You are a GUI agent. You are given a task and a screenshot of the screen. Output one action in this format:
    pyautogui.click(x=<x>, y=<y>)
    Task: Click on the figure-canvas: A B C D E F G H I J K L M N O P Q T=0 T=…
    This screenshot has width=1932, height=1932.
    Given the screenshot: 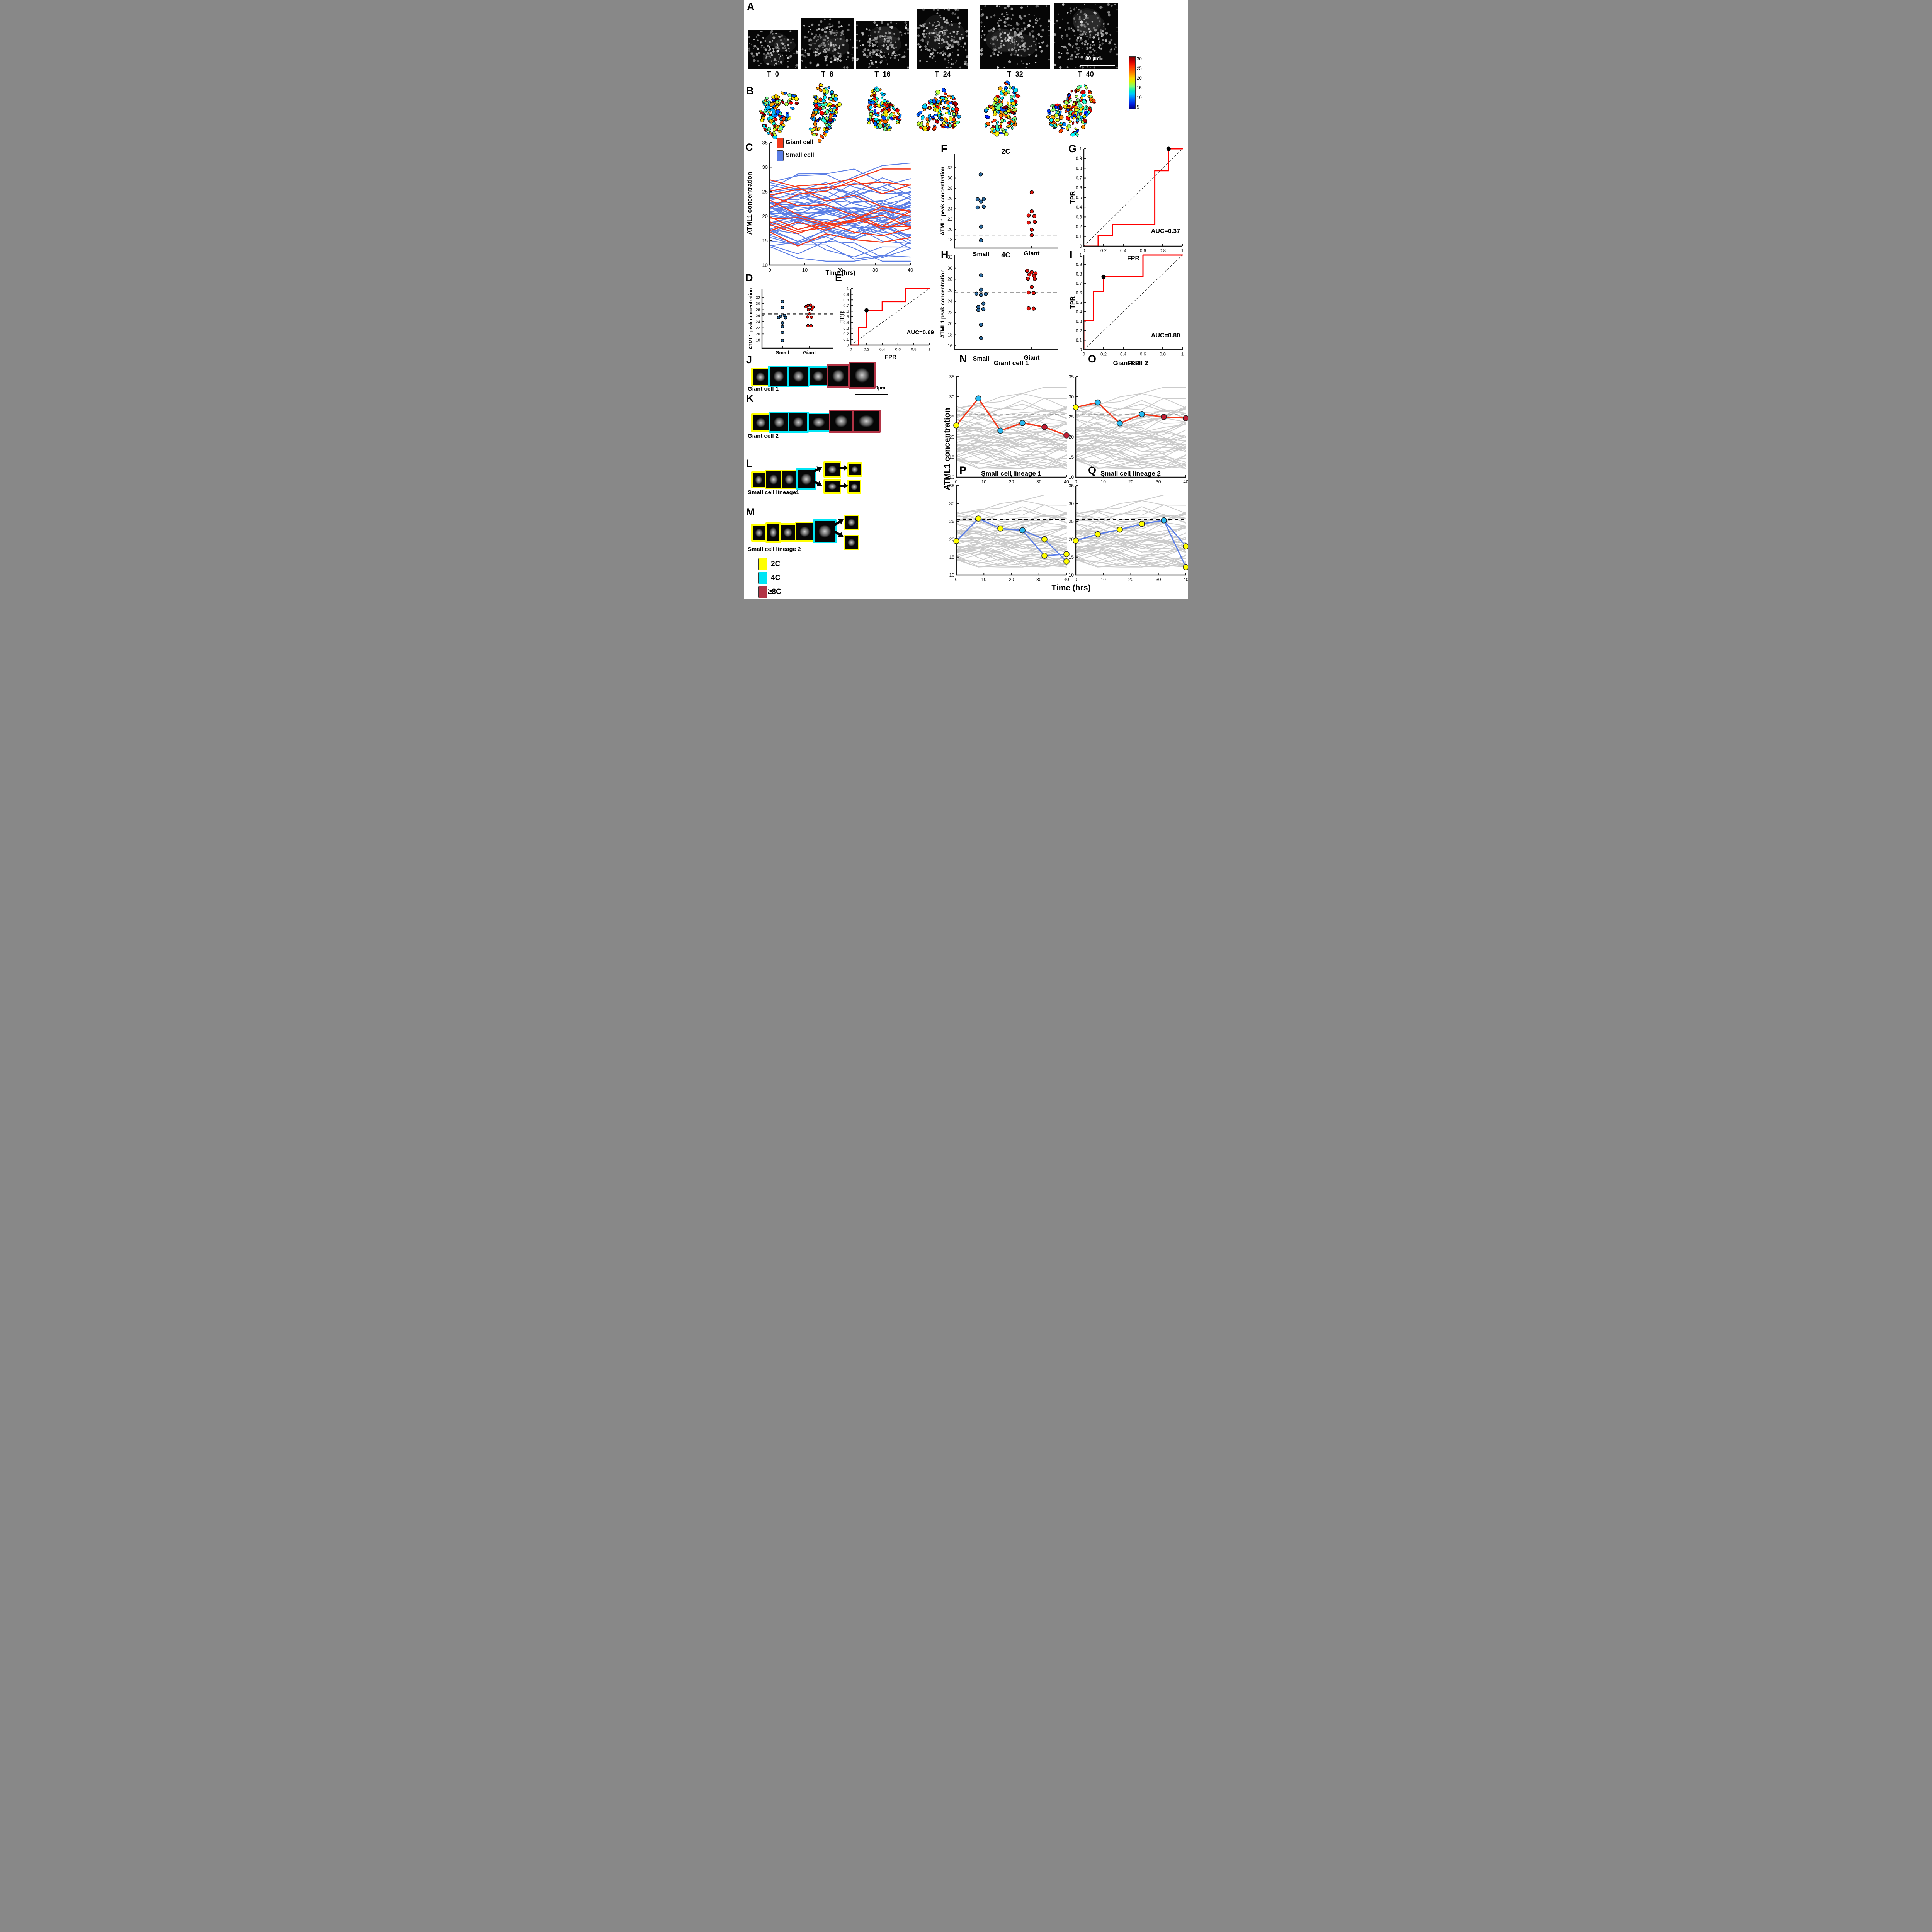 What is the action you would take?
    pyautogui.click(x=966, y=300)
    